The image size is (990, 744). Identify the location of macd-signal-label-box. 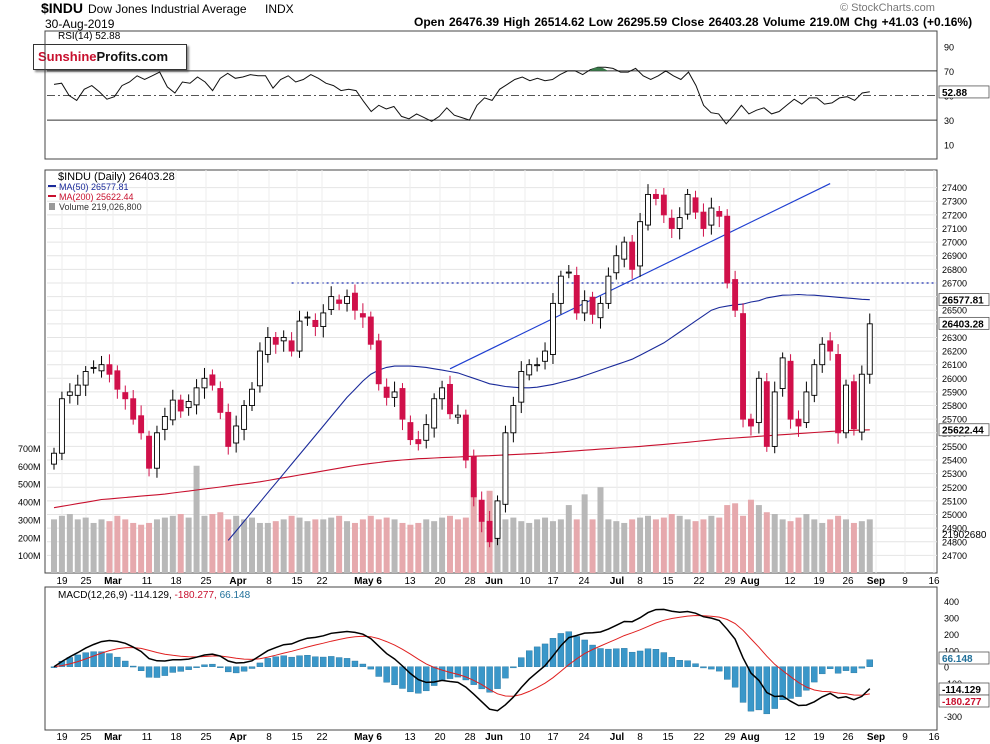
(964, 701).